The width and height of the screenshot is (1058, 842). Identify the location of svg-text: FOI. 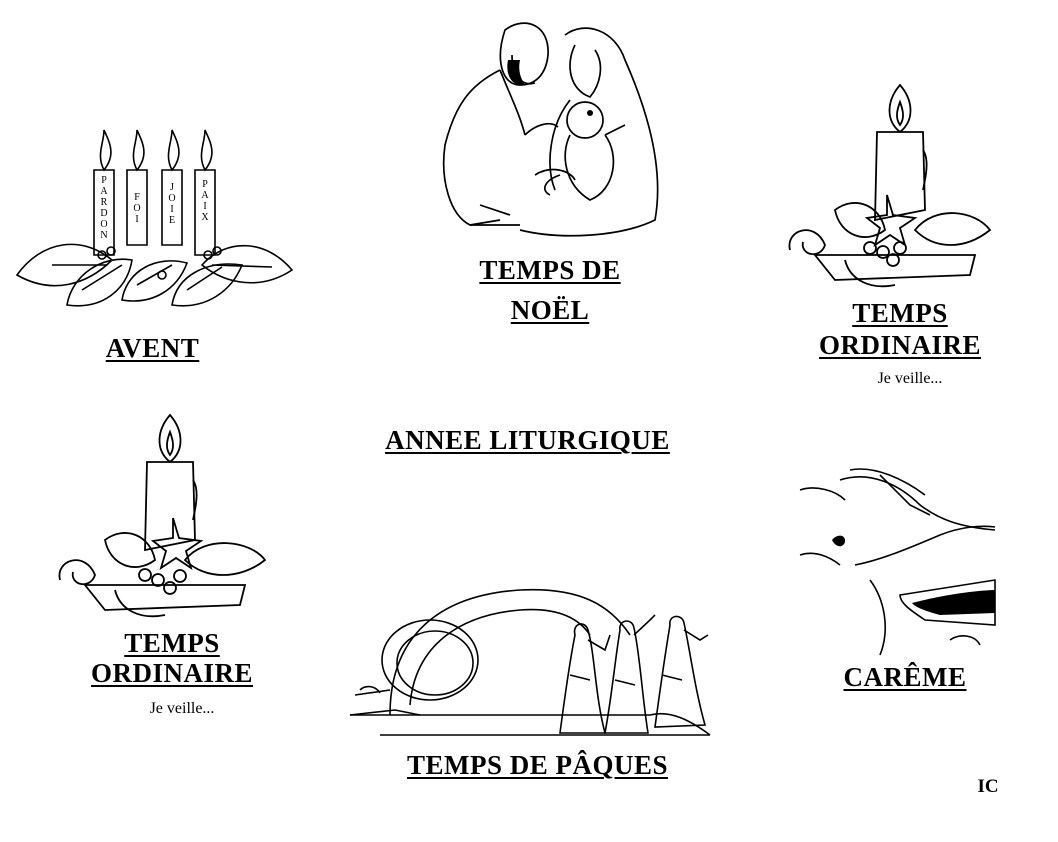
(136, 208).